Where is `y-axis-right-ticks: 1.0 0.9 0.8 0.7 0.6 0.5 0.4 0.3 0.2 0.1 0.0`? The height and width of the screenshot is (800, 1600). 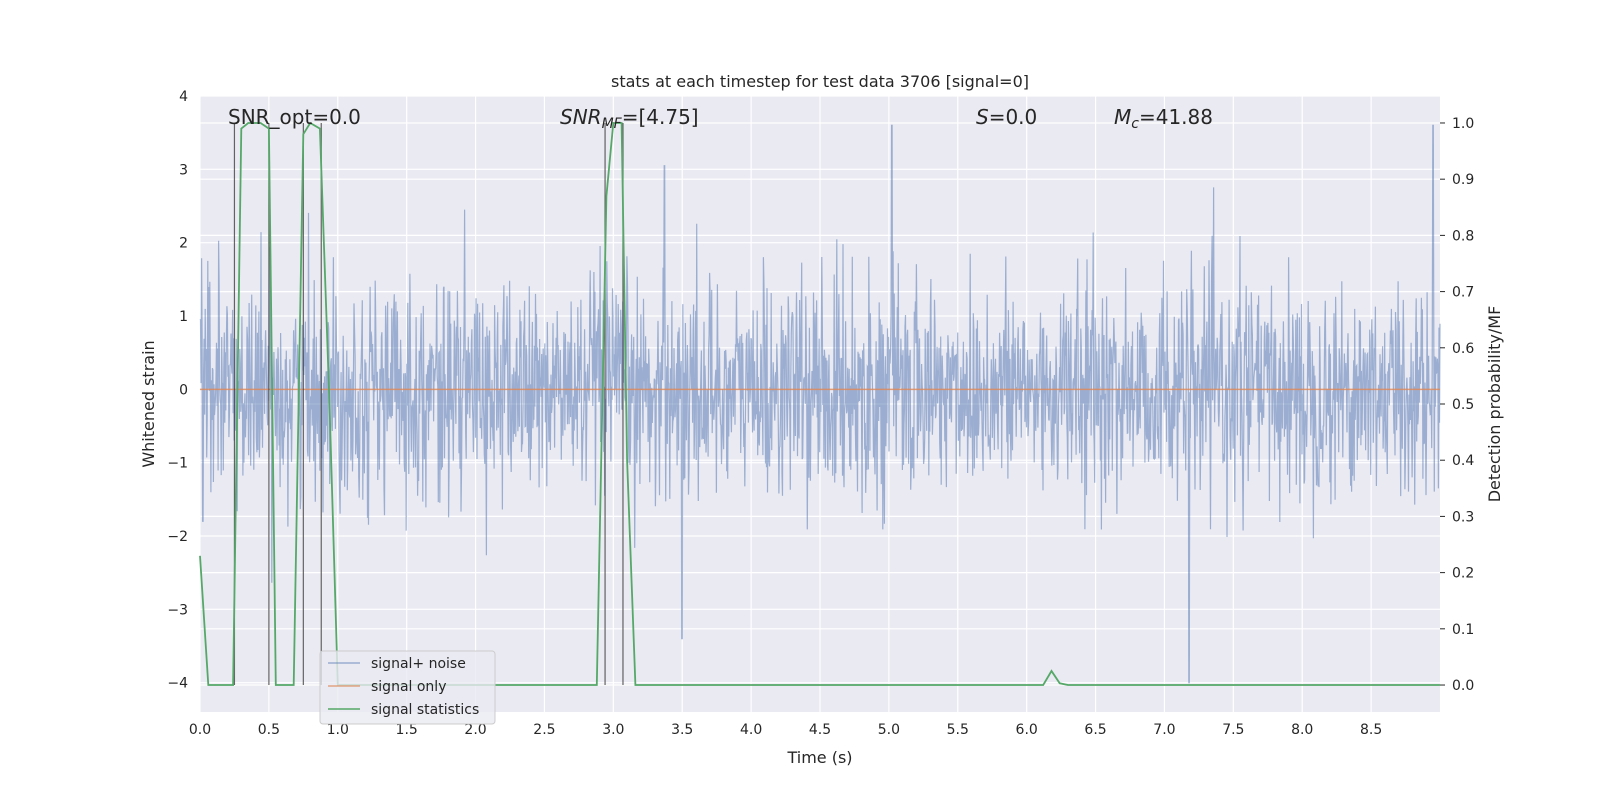 y-axis-right-ticks: 1.0 0.9 0.8 0.7 0.6 0.5 0.4 0.3 0.2 0.1 0.0 is located at coordinates (1457, 405).